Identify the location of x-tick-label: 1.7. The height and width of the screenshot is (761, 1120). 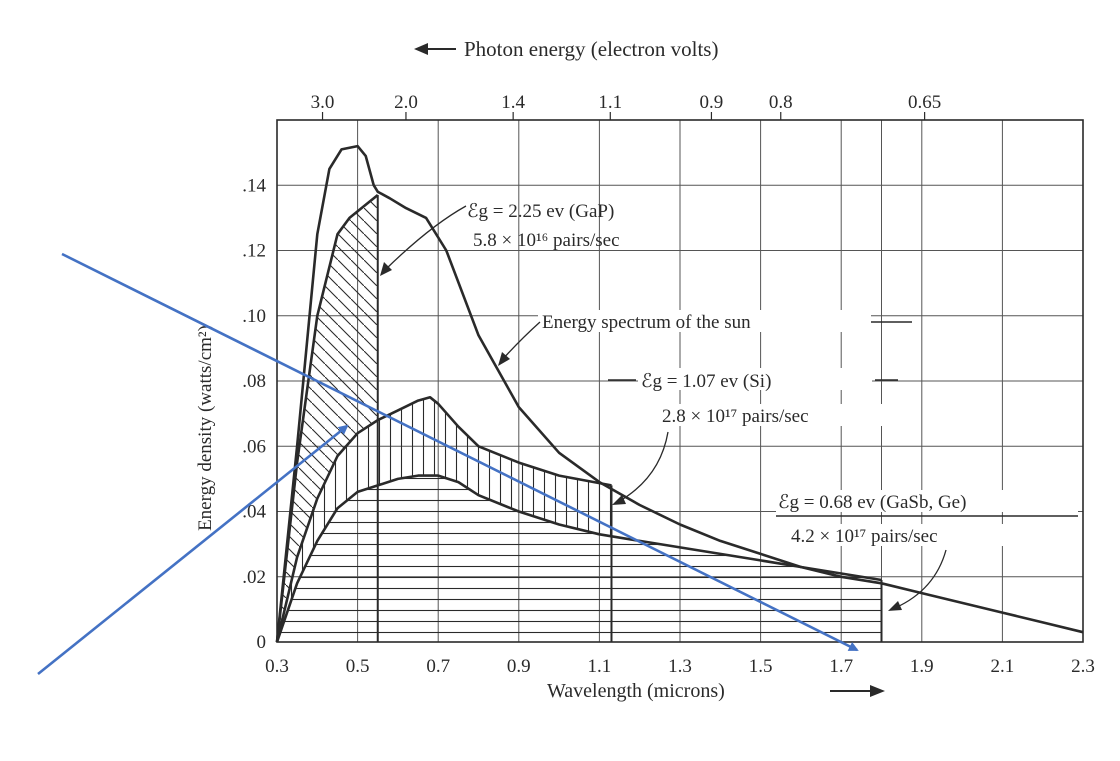
(841, 666).